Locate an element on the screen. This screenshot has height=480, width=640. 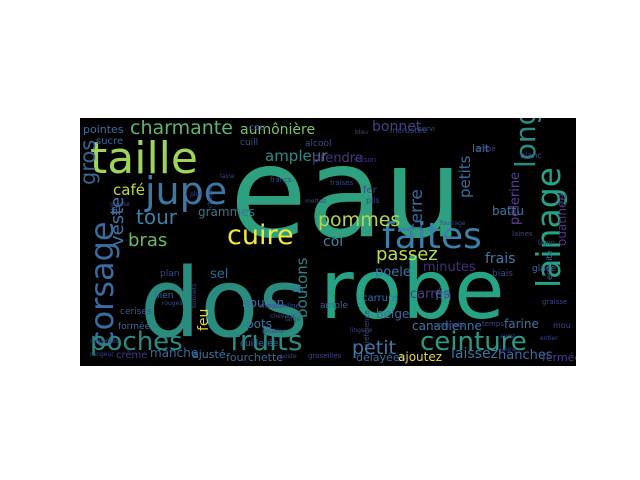
word-cerises: cerises is located at coordinates (136, 312).